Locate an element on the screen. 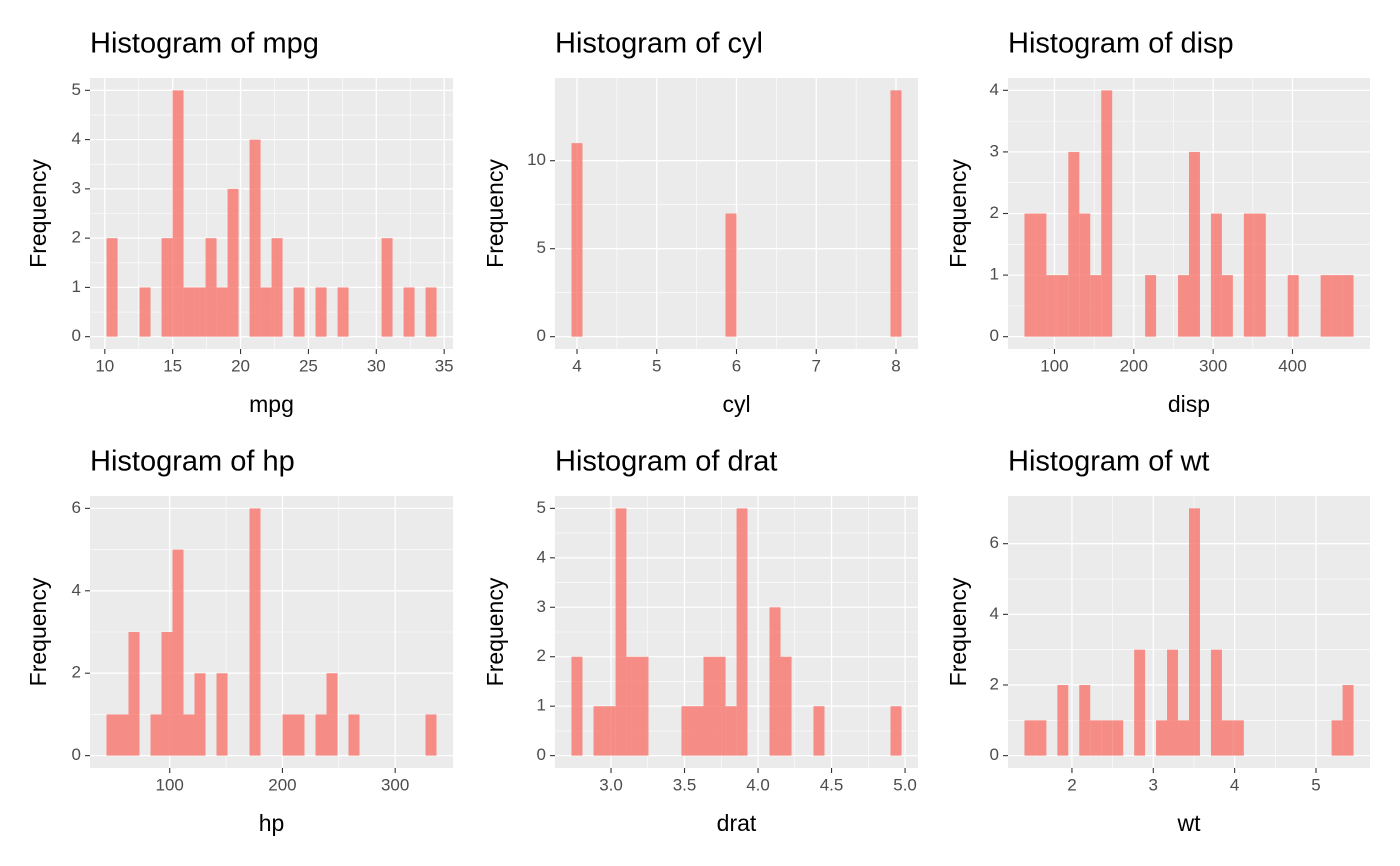 This screenshot has width=1400, height=866. x-tick-label: 2 is located at coordinates (1071, 784).